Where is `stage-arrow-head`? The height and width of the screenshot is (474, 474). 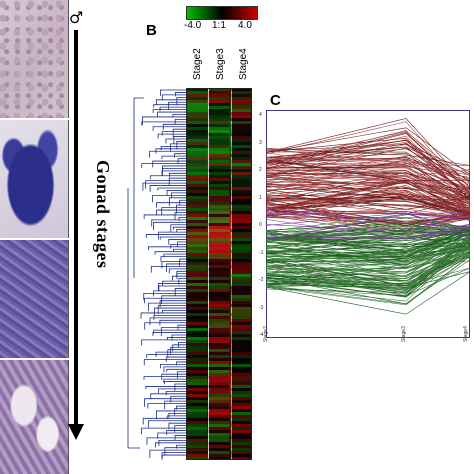
stage-arrow-head is located at coordinates (76, 432).